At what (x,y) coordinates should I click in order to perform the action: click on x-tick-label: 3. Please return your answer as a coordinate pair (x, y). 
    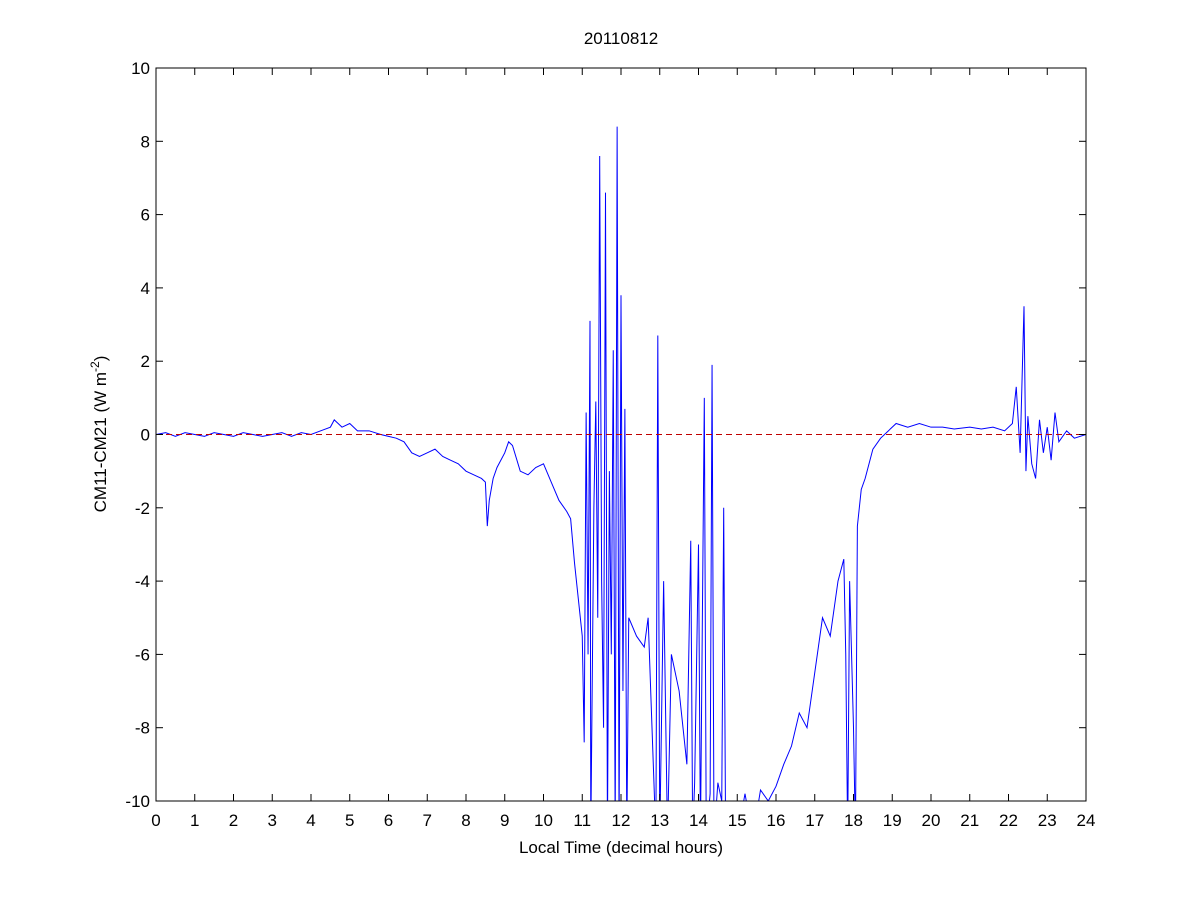
    Looking at the image, I should click on (272, 820).